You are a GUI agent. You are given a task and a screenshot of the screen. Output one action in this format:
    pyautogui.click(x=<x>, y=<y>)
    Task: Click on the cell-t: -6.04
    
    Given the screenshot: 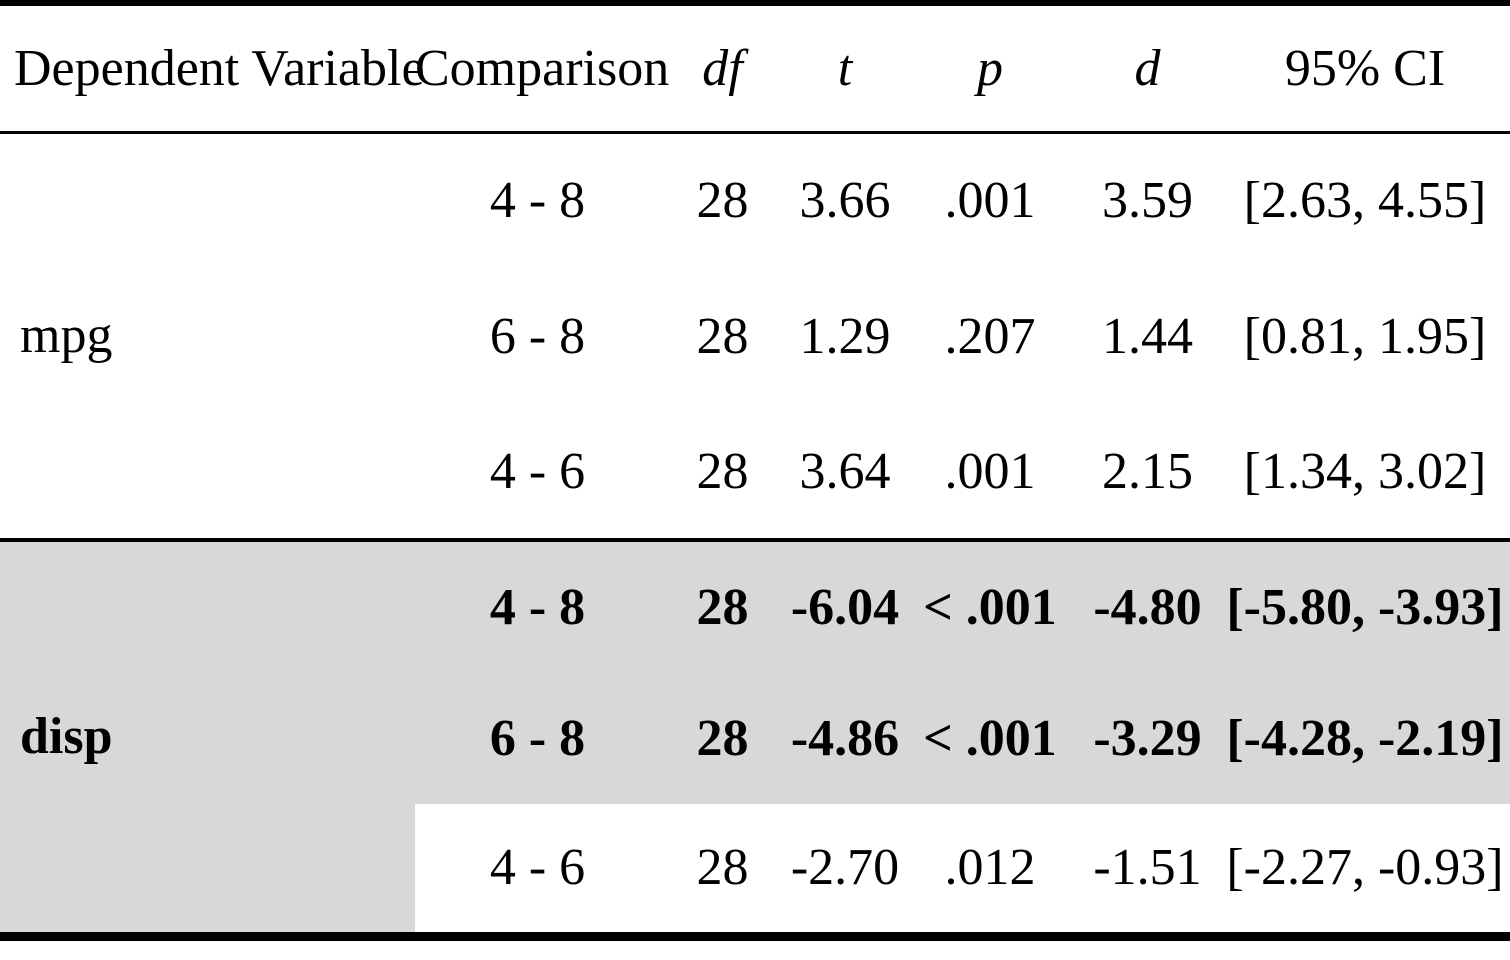 What is the action you would take?
    pyautogui.click(x=845, y=605)
    